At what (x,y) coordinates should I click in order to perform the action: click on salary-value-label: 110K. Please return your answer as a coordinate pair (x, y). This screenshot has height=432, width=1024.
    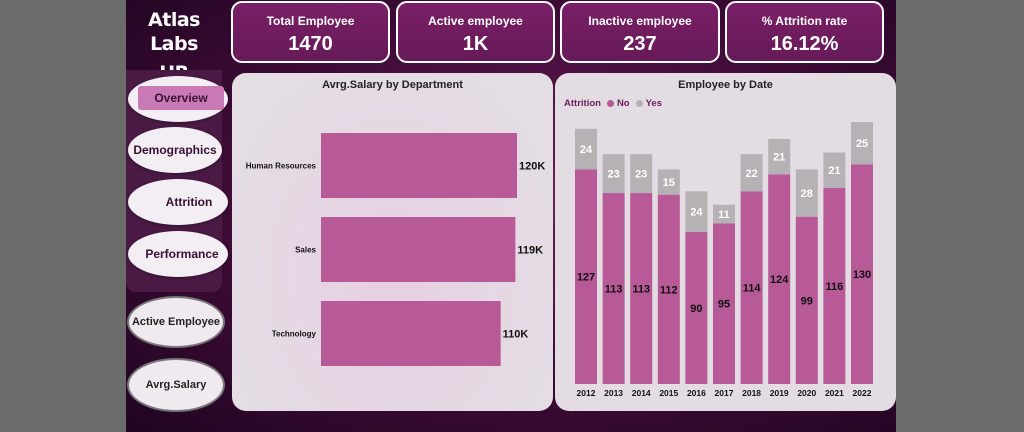
    Looking at the image, I should click on (516, 335).